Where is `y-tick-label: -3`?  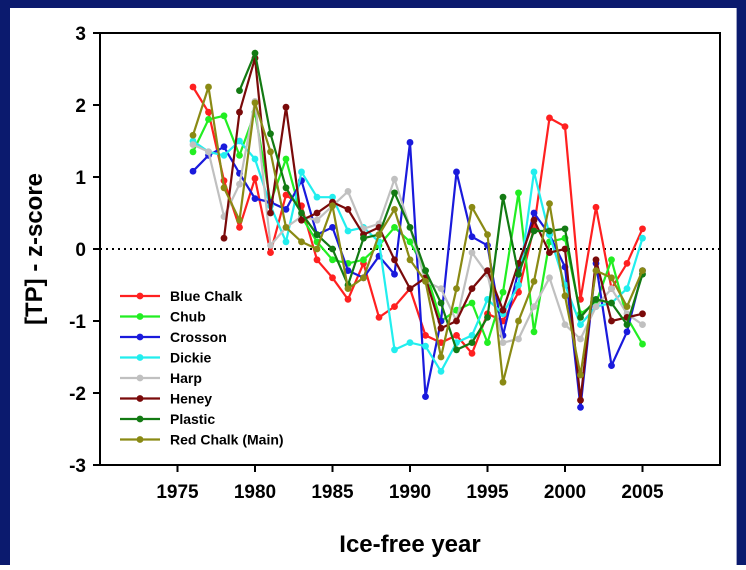 y-tick-label: -3 is located at coordinates (77, 466).